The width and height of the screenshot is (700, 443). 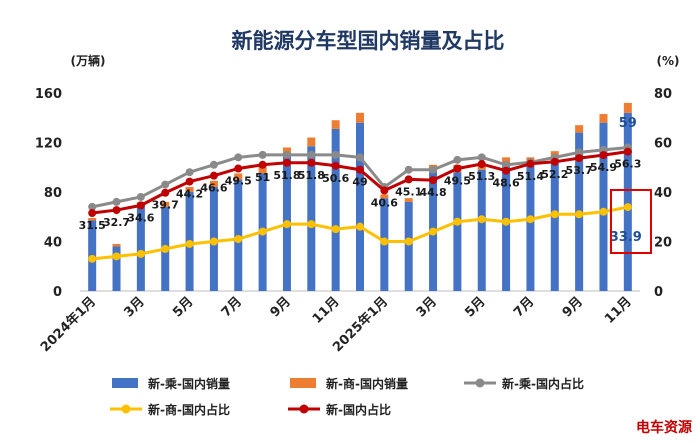 I want to click on right-tick-label: 40, so click(x=663, y=193).